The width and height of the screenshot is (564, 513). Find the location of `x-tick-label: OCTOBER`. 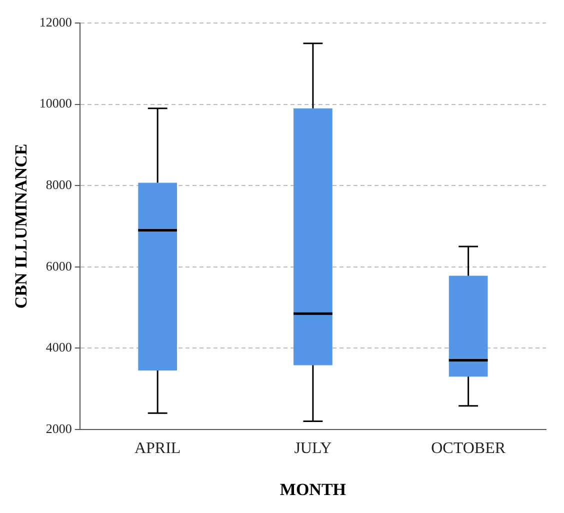

x-tick-label: OCTOBER is located at coordinates (468, 449).